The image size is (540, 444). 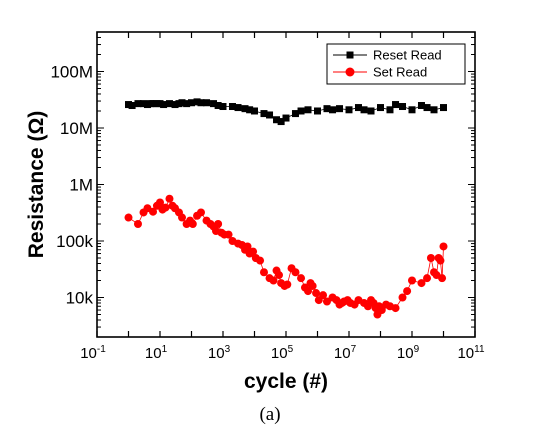 I want to click on figure-caption: (a), so click(x=270, y=414).